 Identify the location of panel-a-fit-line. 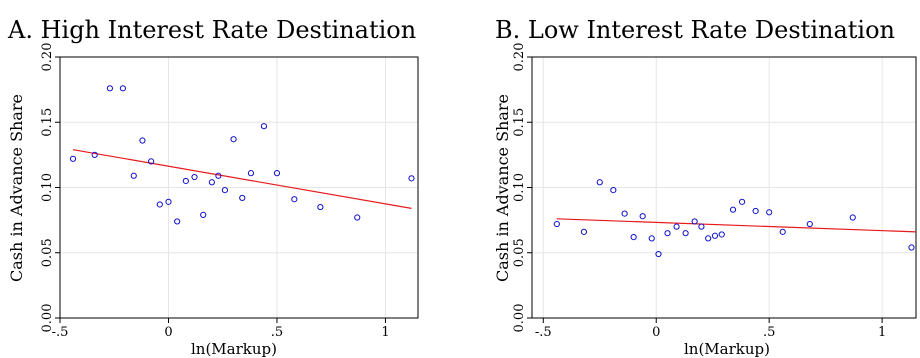
(242, 179).